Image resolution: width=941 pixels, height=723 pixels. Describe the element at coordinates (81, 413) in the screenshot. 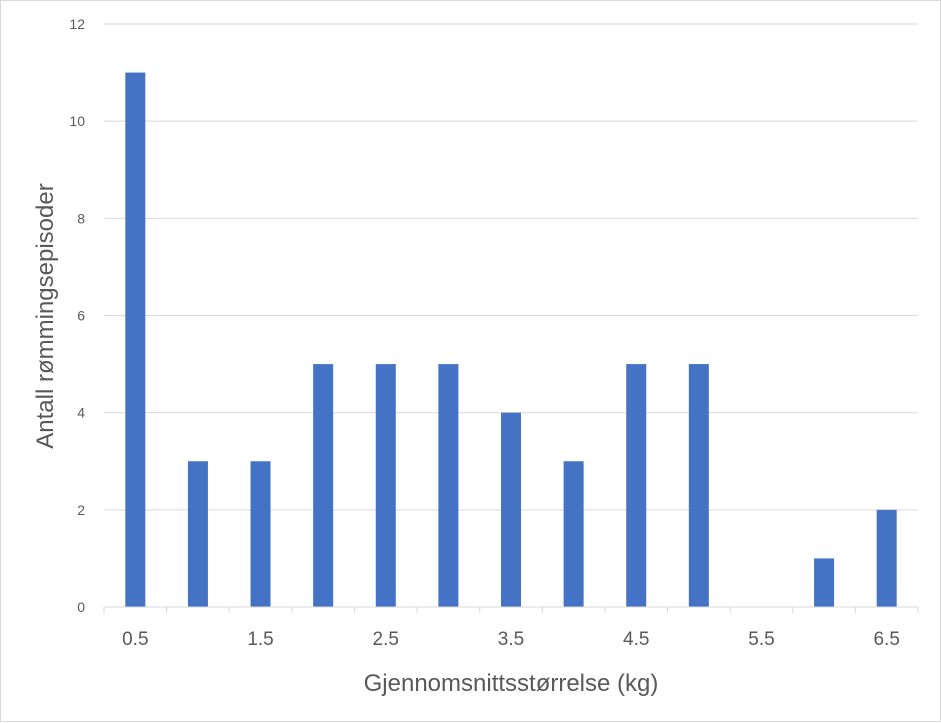

I see `y-tick-label: 4` at that location.